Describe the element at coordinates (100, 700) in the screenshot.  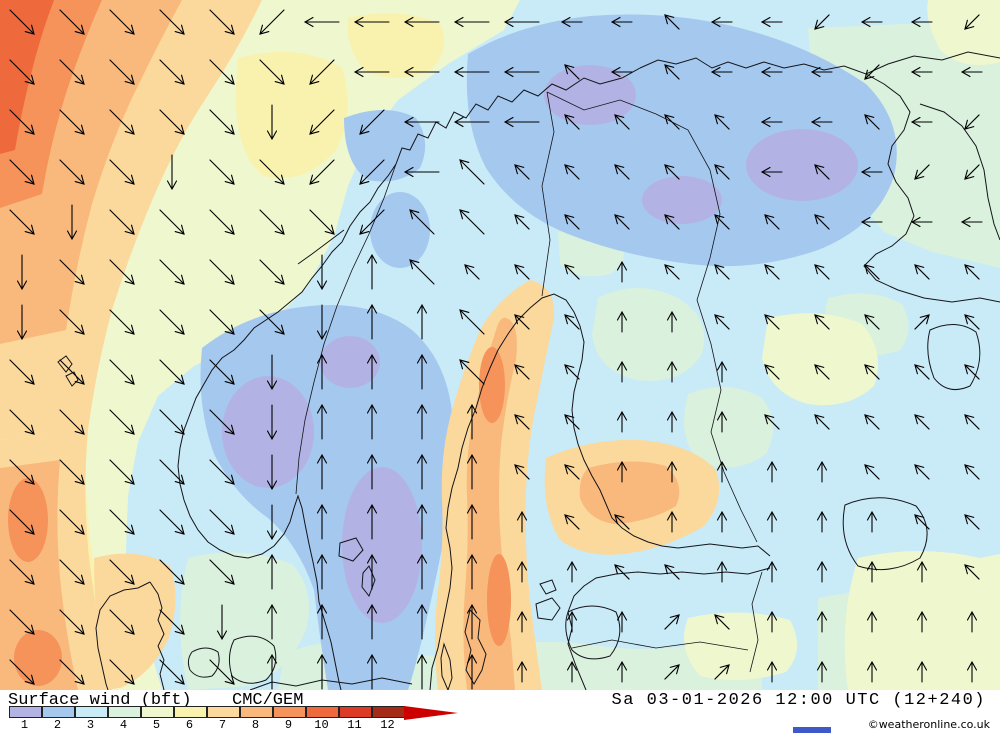
I see `map-title: Surface wind (bft)` at that location.